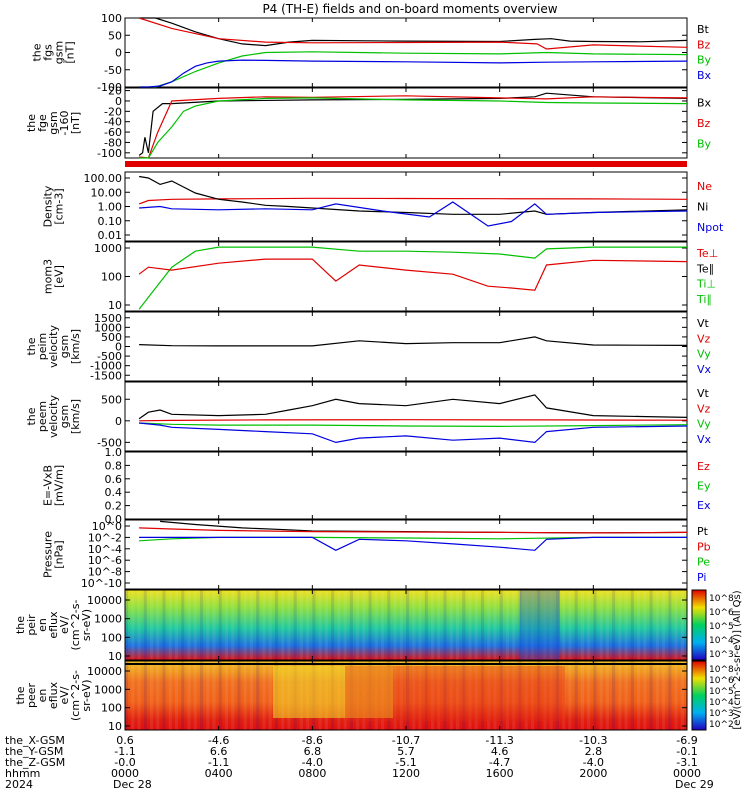 Image resolution: width=750 pixels, height=800 pixels. Describe the element at coordinates (86, 625) in the screenshot. I see `y-axis-label: sr-eV)` at that location.